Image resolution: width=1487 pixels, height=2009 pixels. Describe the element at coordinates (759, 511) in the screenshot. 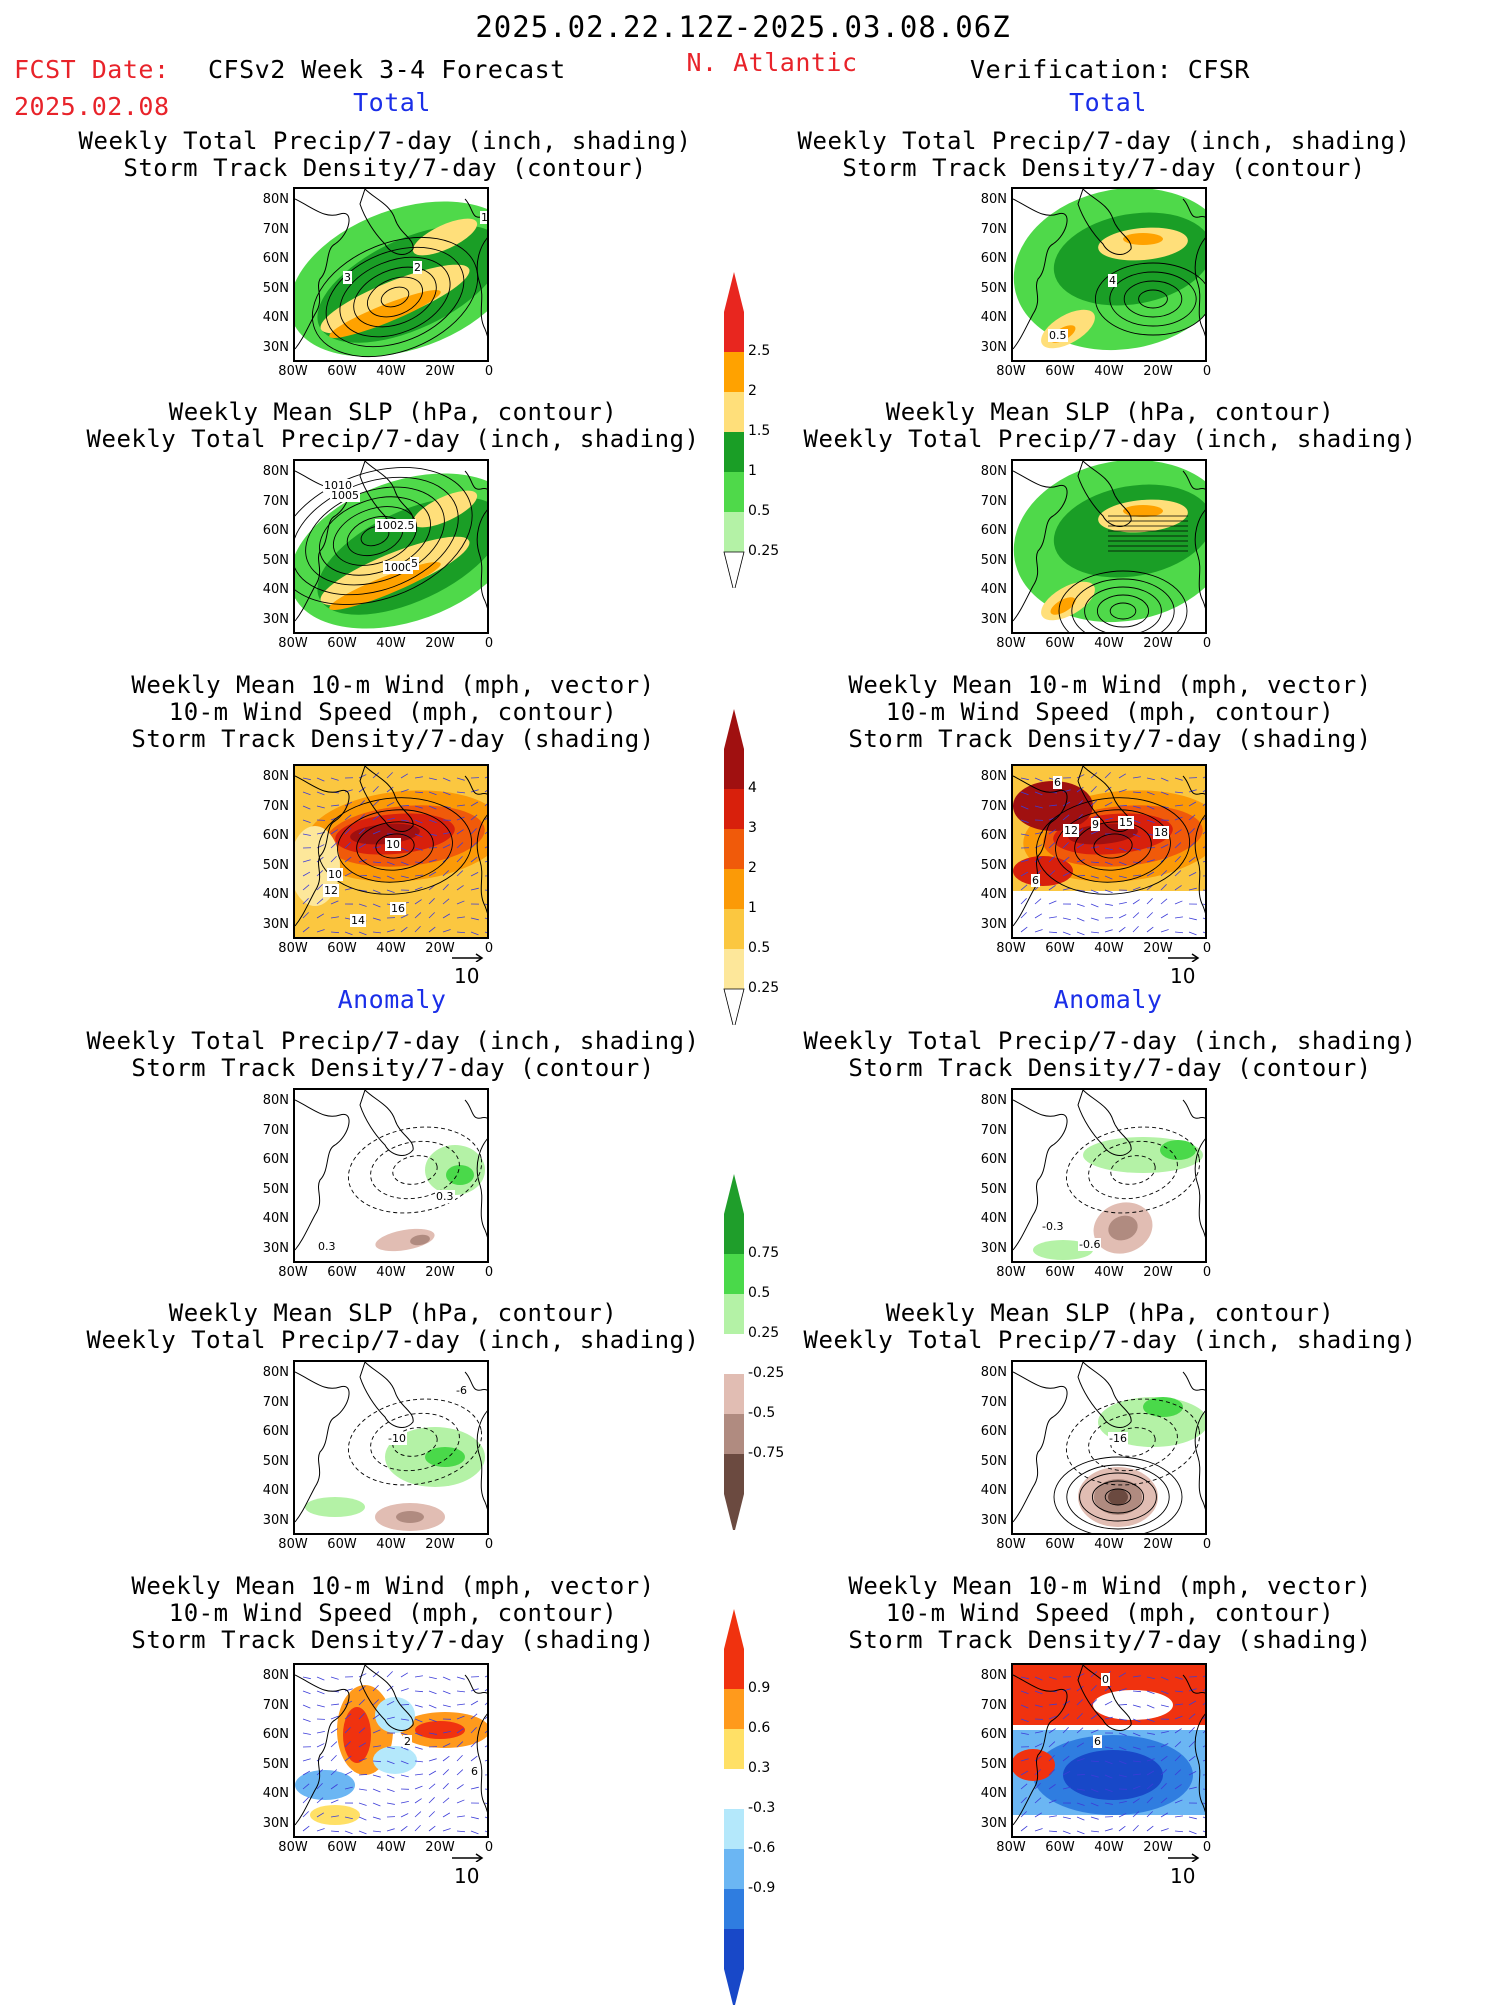

I see `colorbar-tick-label: 0.5` at that location.